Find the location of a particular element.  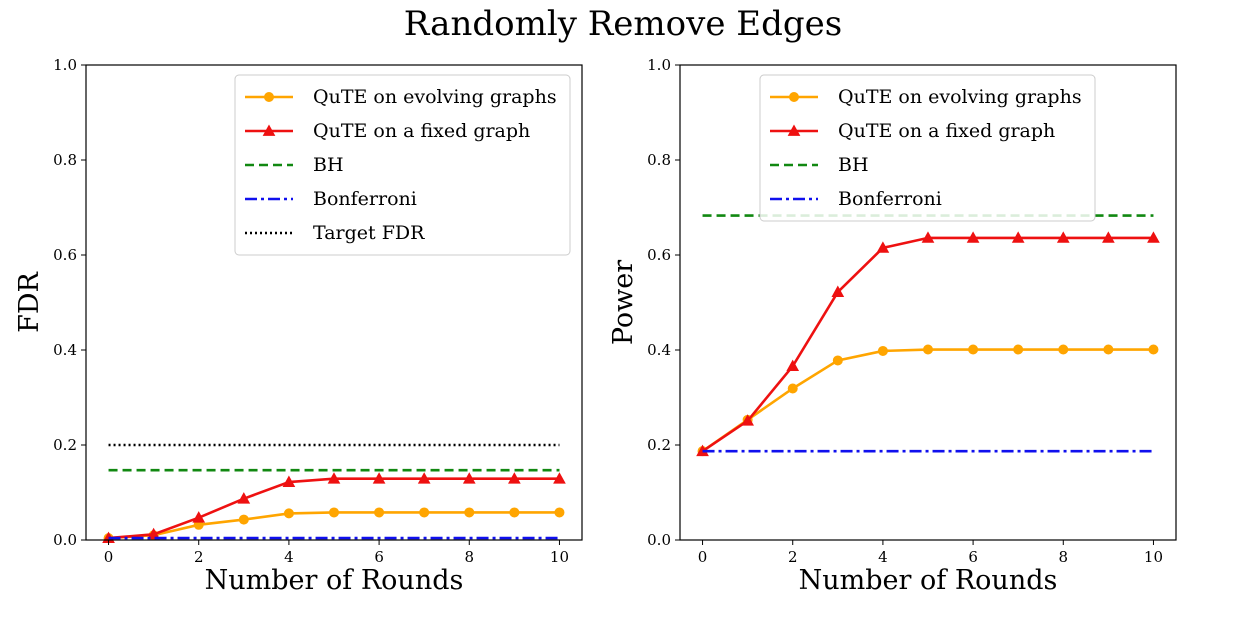

series-line-qute-on-evolving-graphs is located at coordinates (927, 400).